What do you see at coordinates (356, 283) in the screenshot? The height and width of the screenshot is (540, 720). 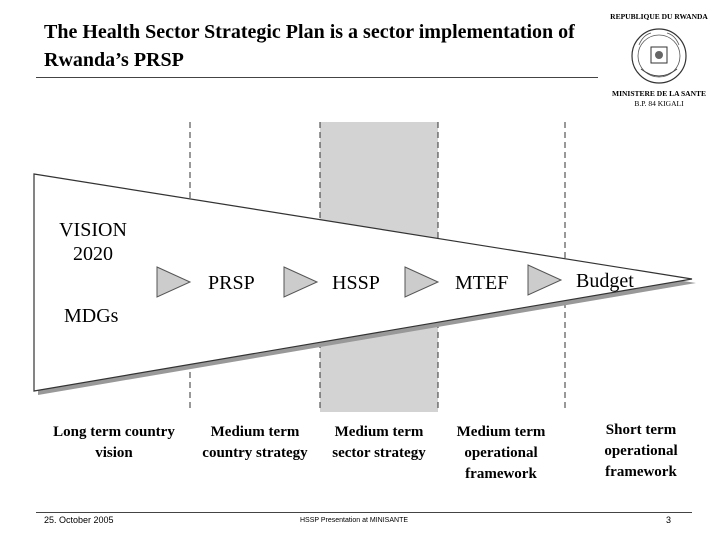 I see `hssp-label: HSSP` at bounding box center [356, 283].